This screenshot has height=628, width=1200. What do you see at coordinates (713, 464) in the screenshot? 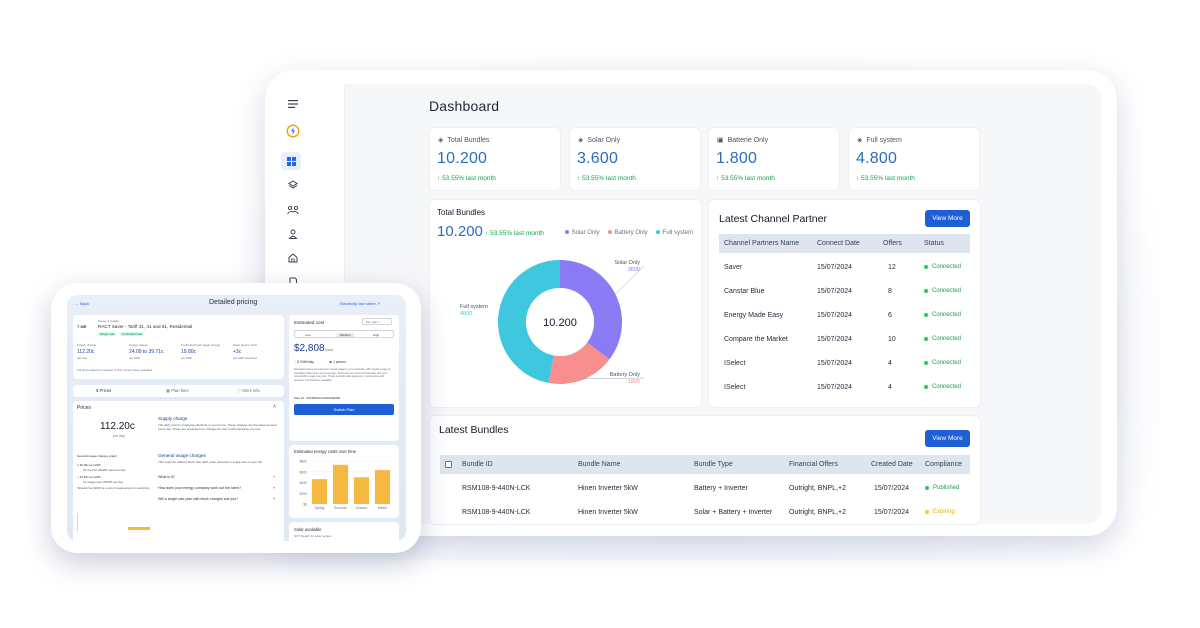
I see `column-header: Bundle Type` at bounding box center [713, 464].